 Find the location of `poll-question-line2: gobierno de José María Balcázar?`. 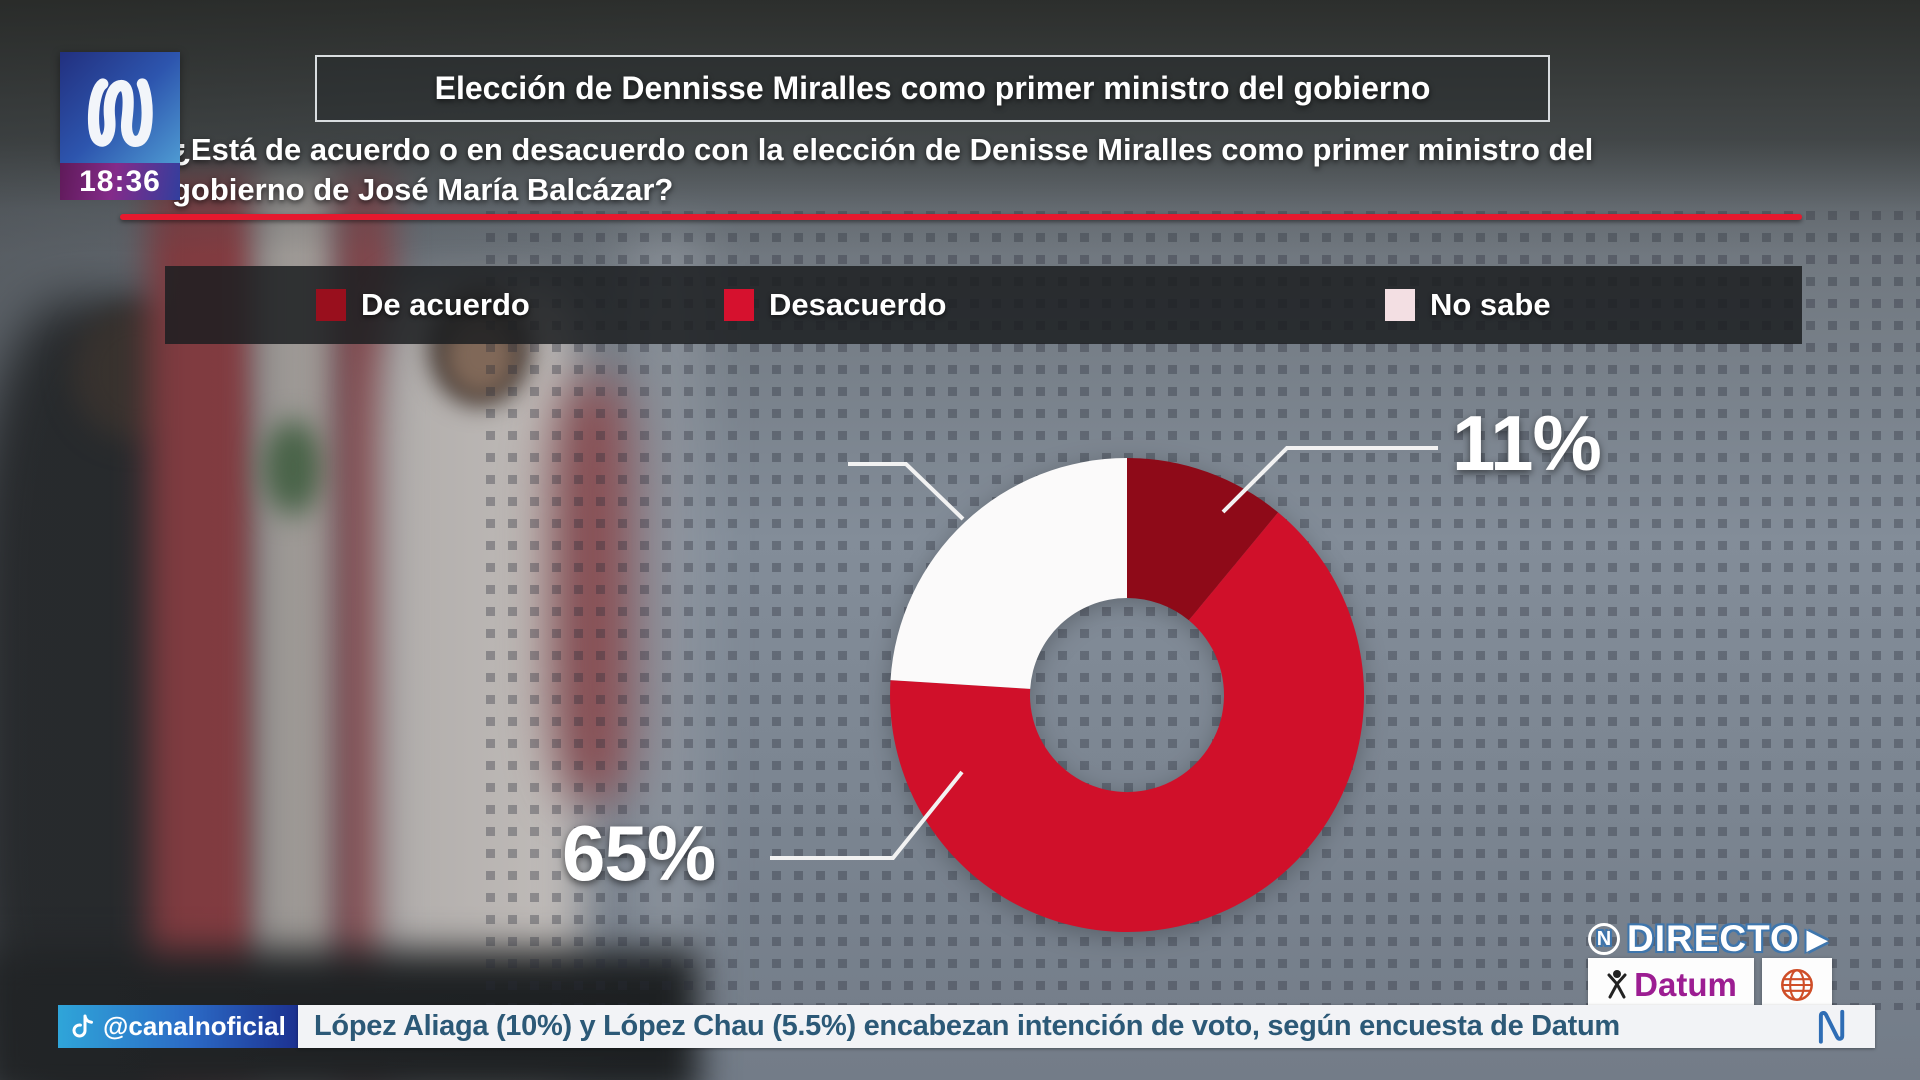

poll-question-line2: gobierno de José María Balcázar? is located at coordinates (423, 189).